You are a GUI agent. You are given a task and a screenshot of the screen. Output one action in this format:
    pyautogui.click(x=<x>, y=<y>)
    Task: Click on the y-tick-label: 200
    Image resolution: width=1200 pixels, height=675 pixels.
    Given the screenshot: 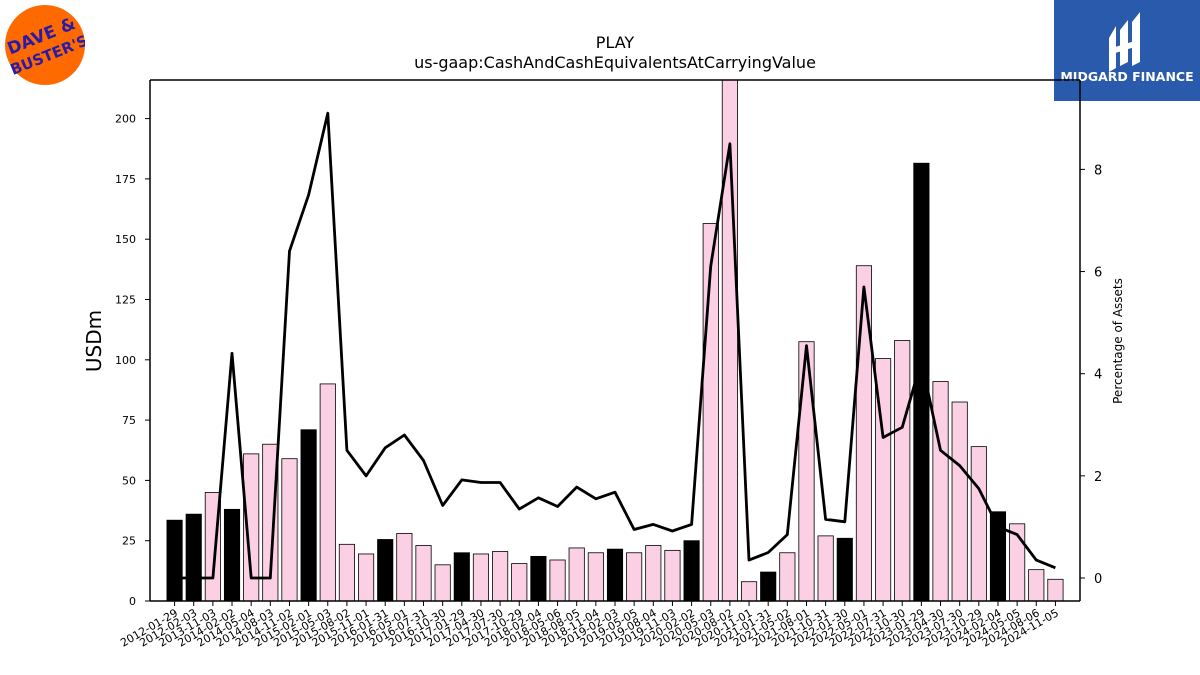 What is the action you would take?
    pyautogui.click(x=125, y=119)
    